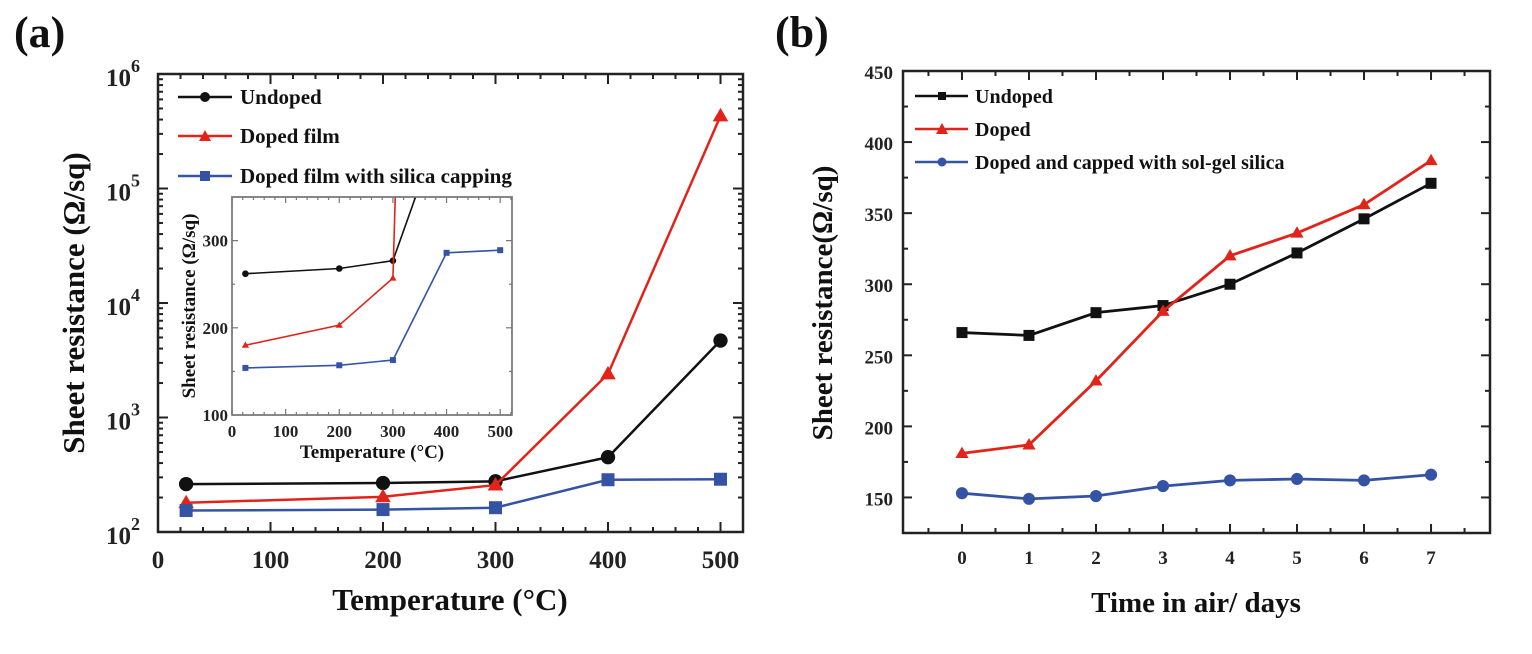 Image resolution: width=1532 pixels, height=654 pixels. What do you see at coordinates (879, 499) in the screenshot?
I see `y-tick-label: 150` at bounding box center [879, 499].